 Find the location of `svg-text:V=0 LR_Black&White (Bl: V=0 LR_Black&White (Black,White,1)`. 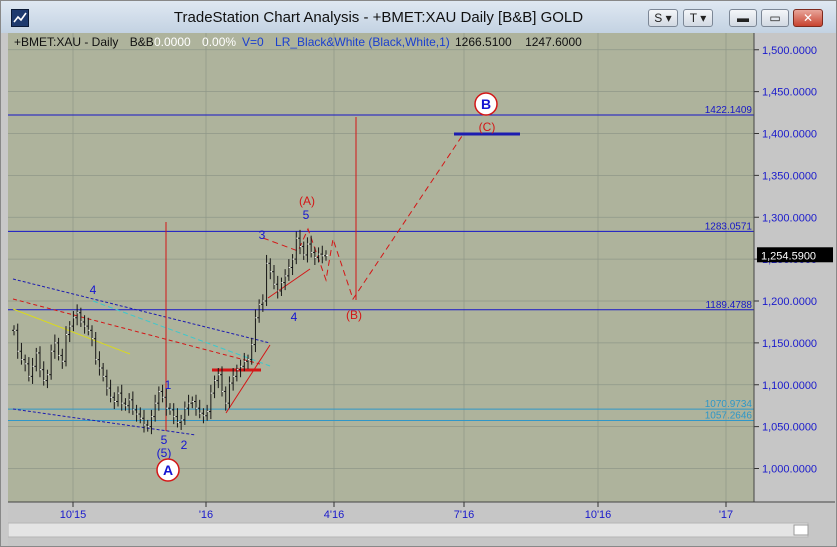

svg-text:V=0 LR_Black&White (Bl: V=0 LR_Black&White (Black,White,1) is located at coordinates (346, 42).